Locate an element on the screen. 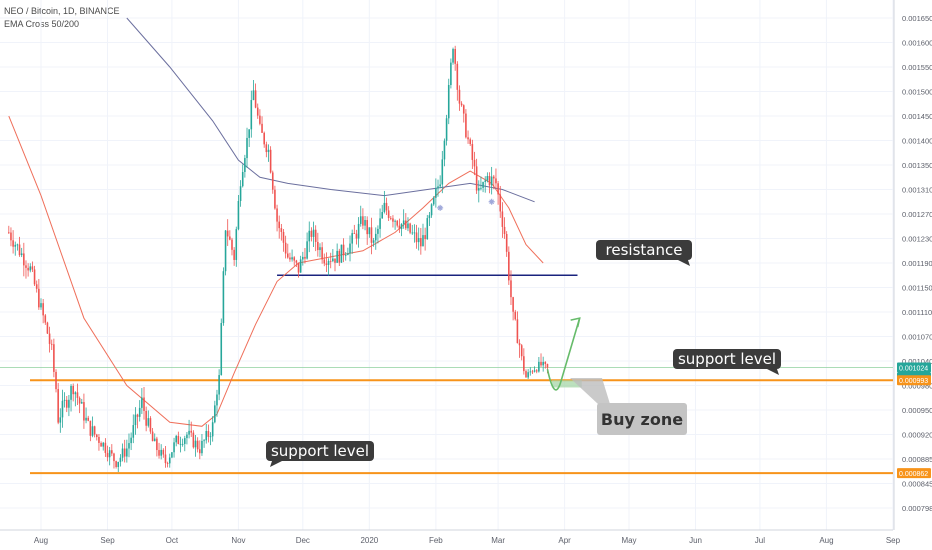 The height and width of the screenshot is (550, 932). price-axis-bg is located at coordinates (913, 275).